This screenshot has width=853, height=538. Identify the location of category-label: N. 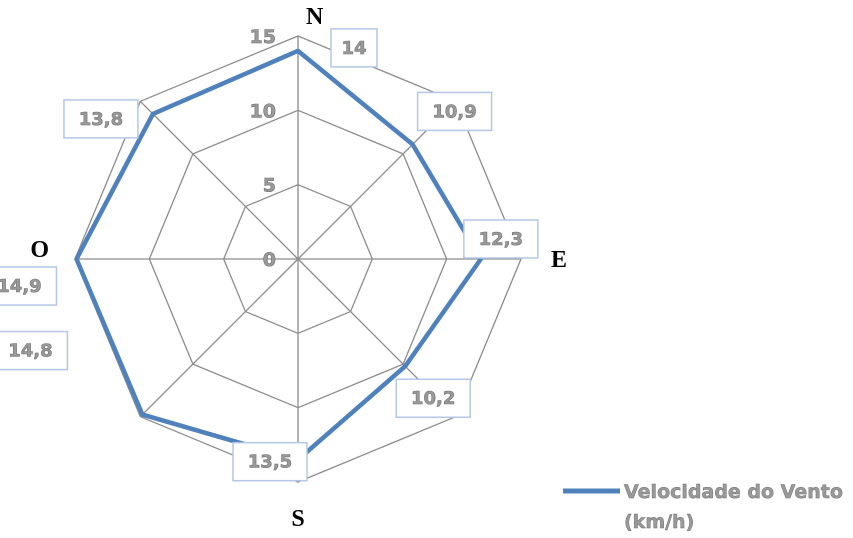
(315, 17).